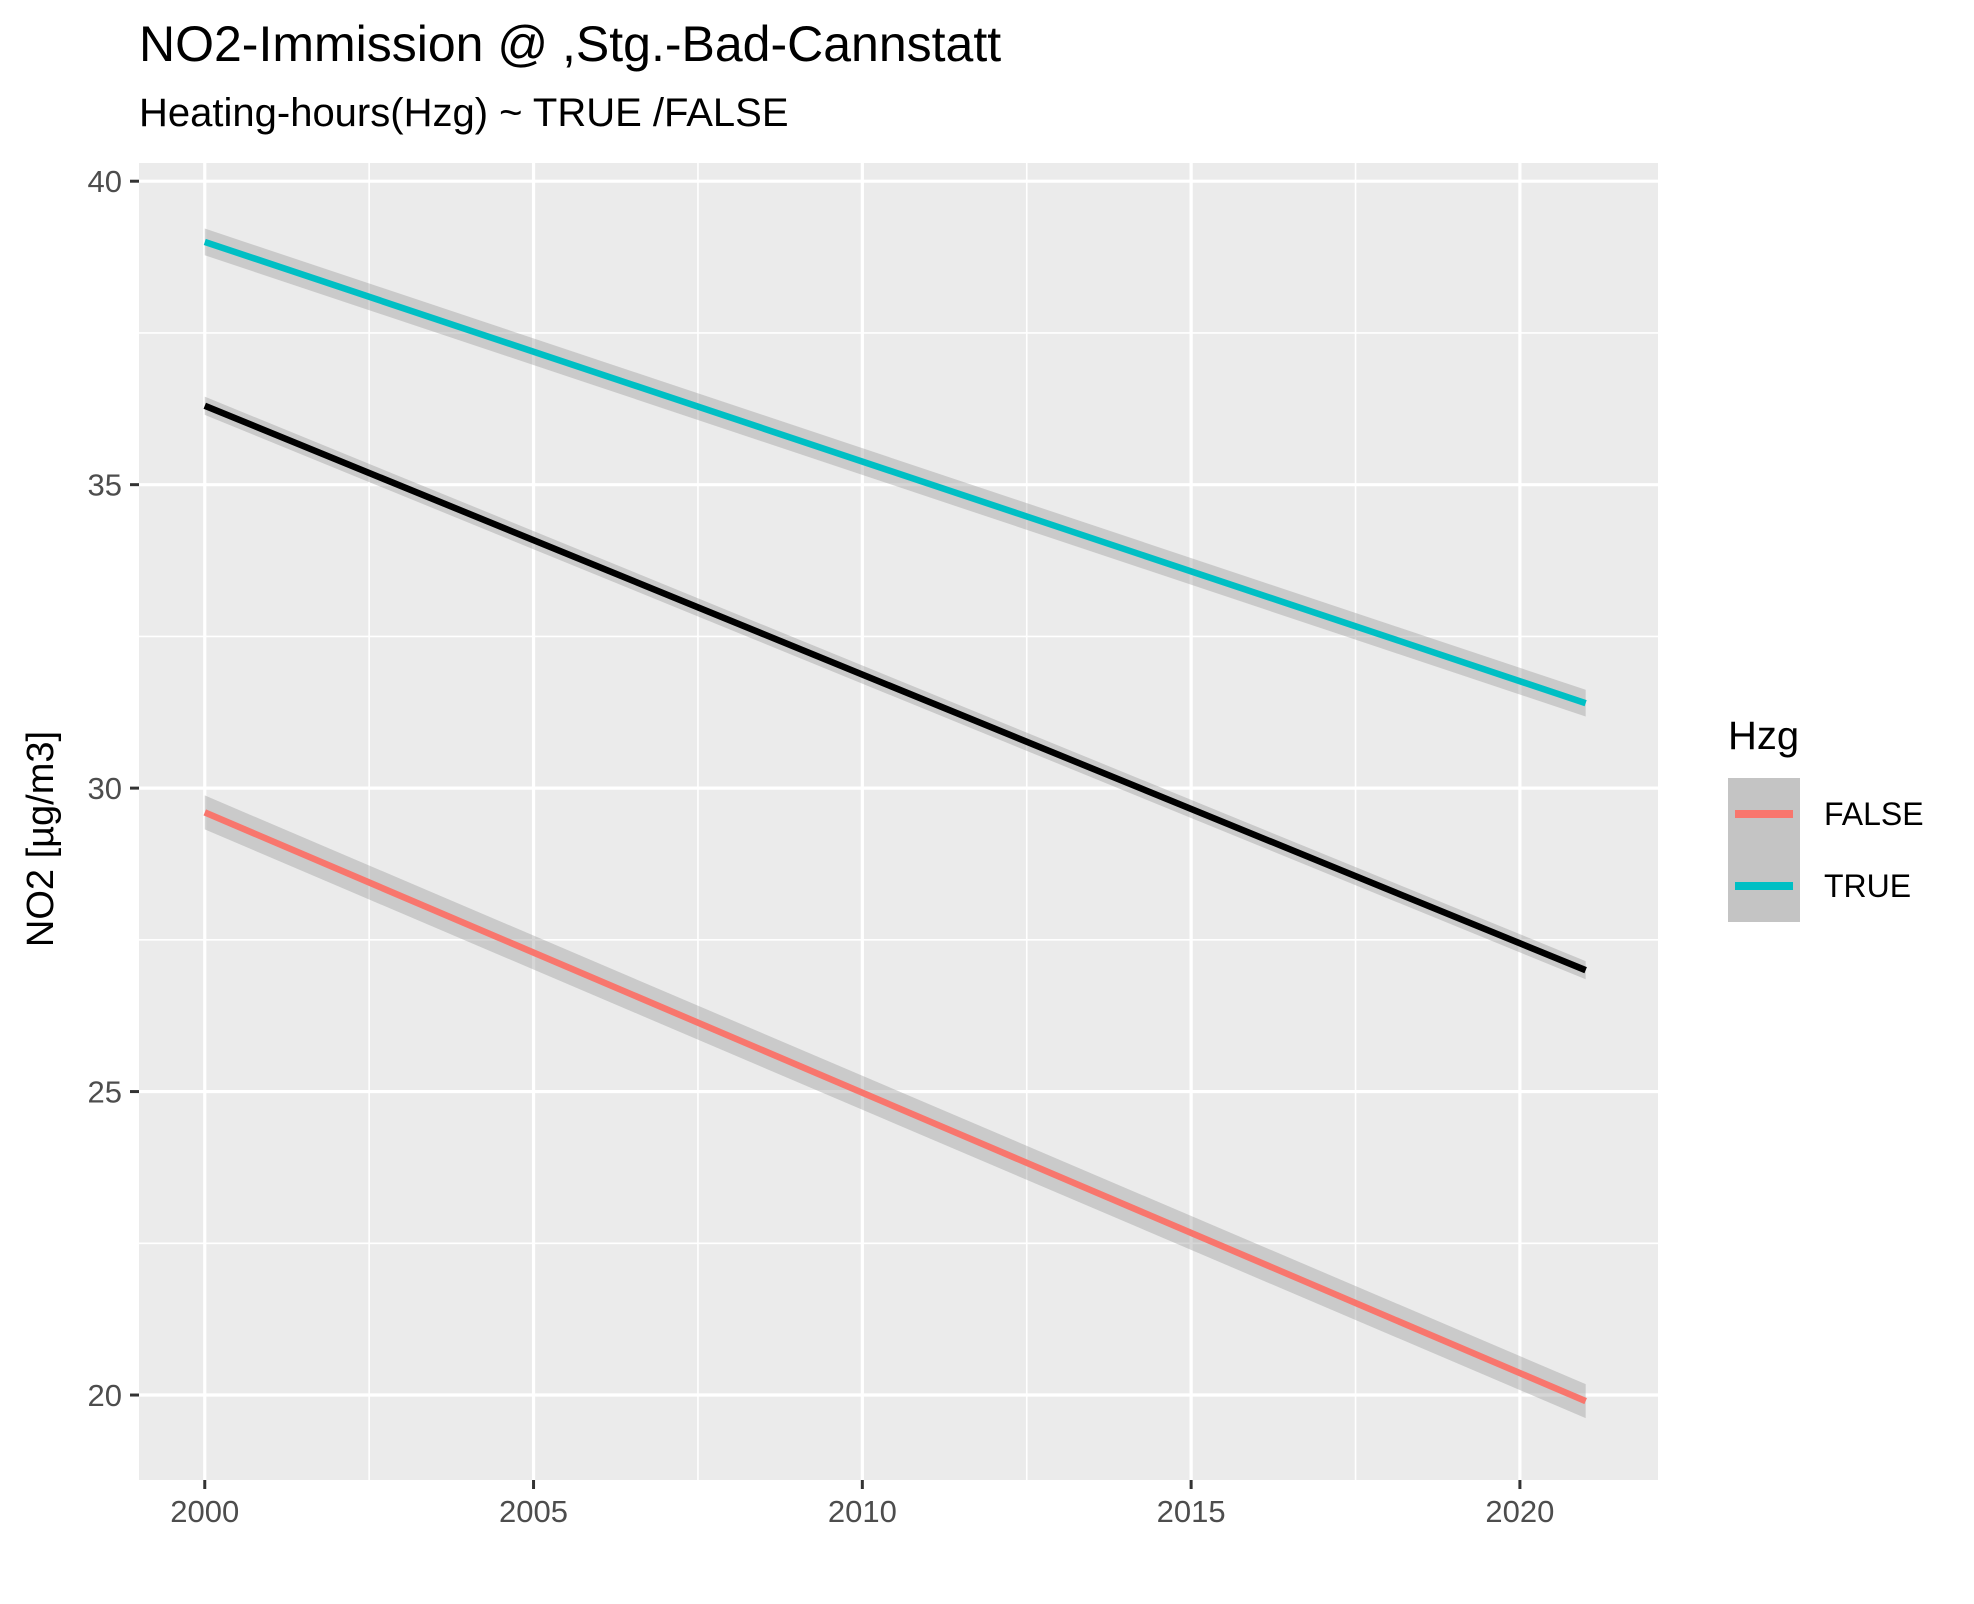 This screenshot has height=1604, width=1974. Describe the element at coordinates (105, 1395) in the screenshot. I see `y-tick-label: 20` at that location.